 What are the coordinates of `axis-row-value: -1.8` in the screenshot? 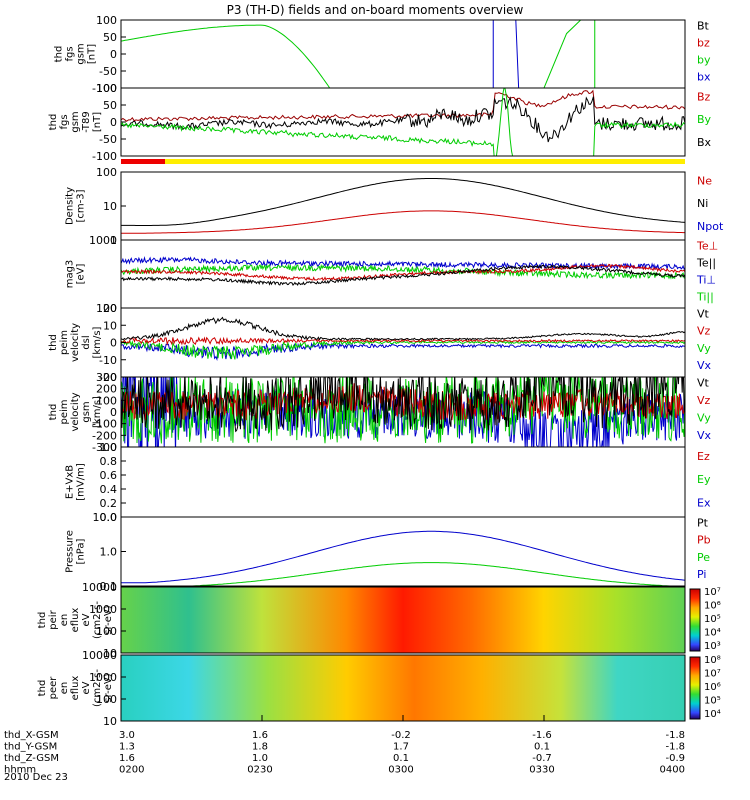 It's located at (675, 735).